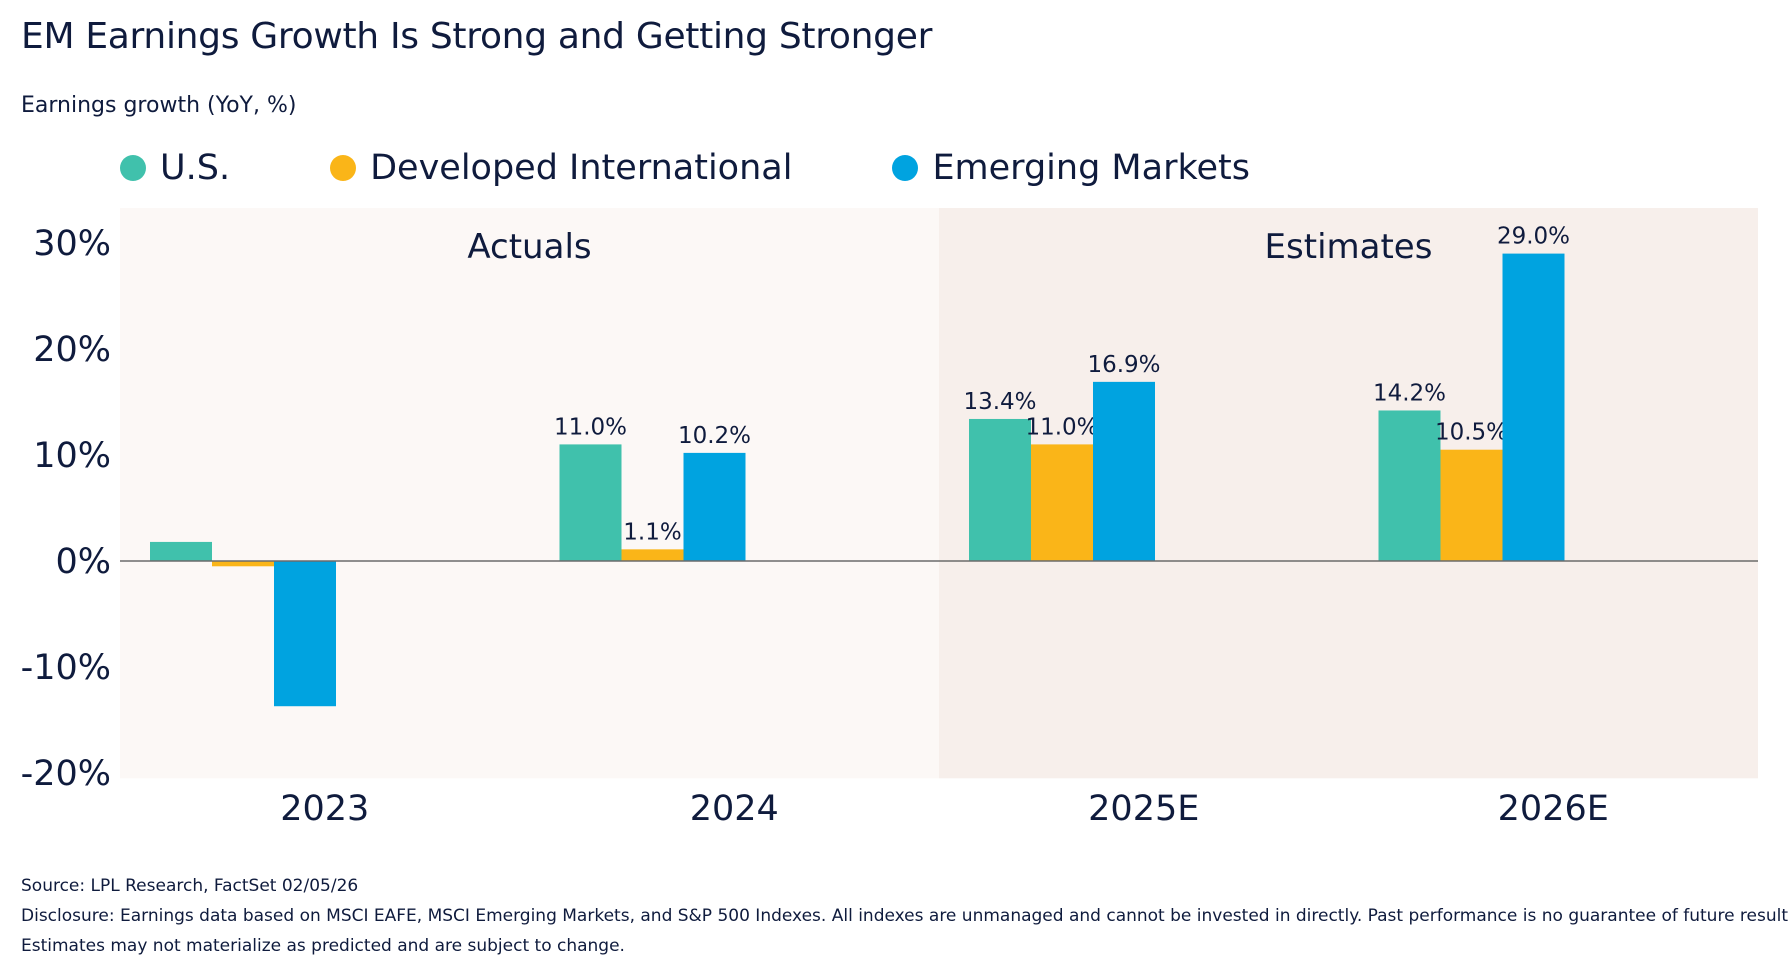 Image resolution: width=1788 pixels, height=958 pixels. What do you see at coordinates (159, 105) in the screenshot?
I see `chart-subtitle: Earnings growth (YoY, %)` at bounding box center [159, 105].